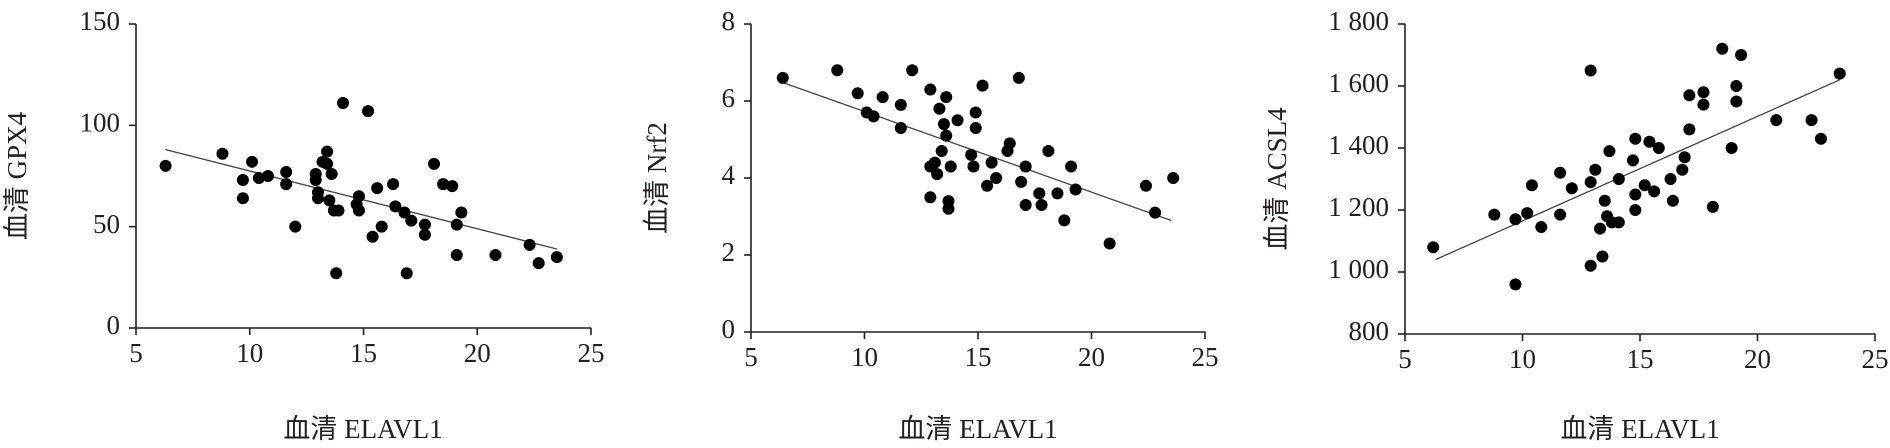  Describe the element at coordinates (729, 175) in the screenshot. I see `y-tick-label: 4` at that location.